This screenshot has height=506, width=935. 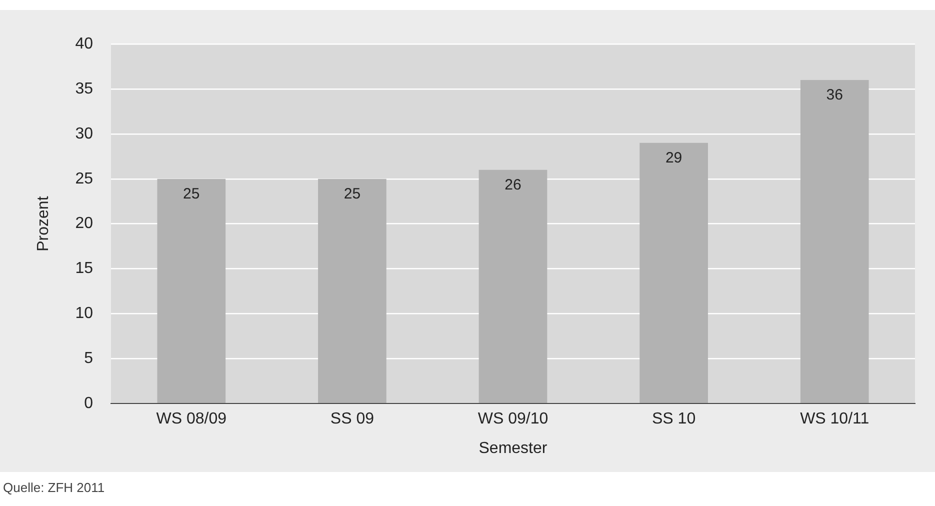 I want to click on y-tick-label: 5, so click(x=89, y=359).